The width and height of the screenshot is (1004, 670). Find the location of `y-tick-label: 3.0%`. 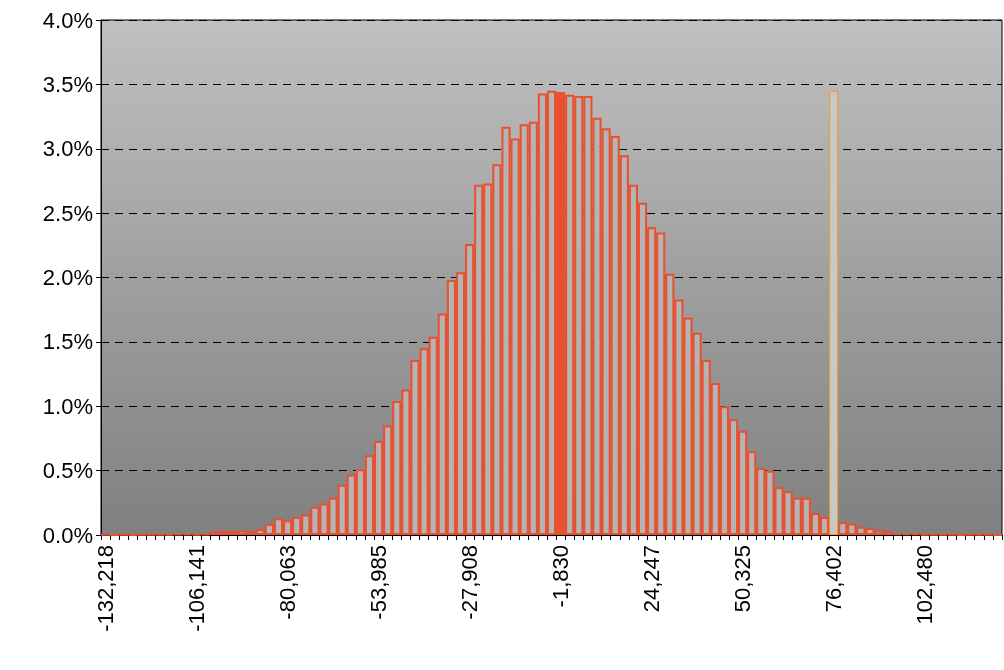

y-tick-label: 3.0% is located at coordinates (67, 149).